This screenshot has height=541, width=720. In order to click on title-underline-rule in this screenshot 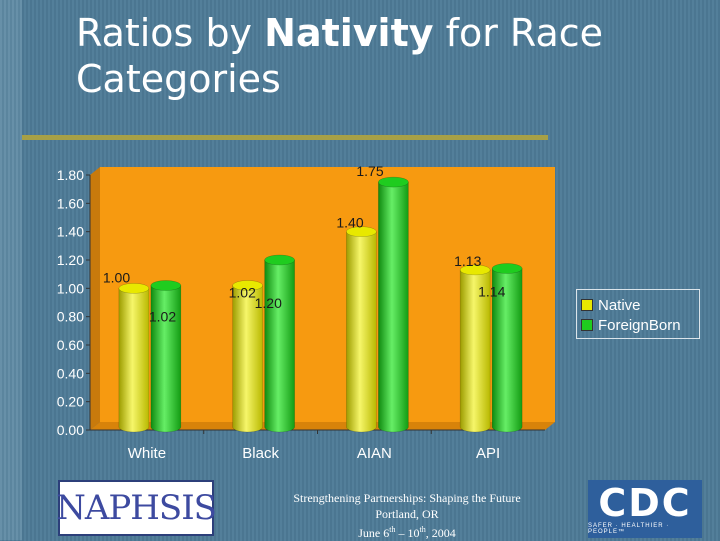, I will do `click(285, 137)`.